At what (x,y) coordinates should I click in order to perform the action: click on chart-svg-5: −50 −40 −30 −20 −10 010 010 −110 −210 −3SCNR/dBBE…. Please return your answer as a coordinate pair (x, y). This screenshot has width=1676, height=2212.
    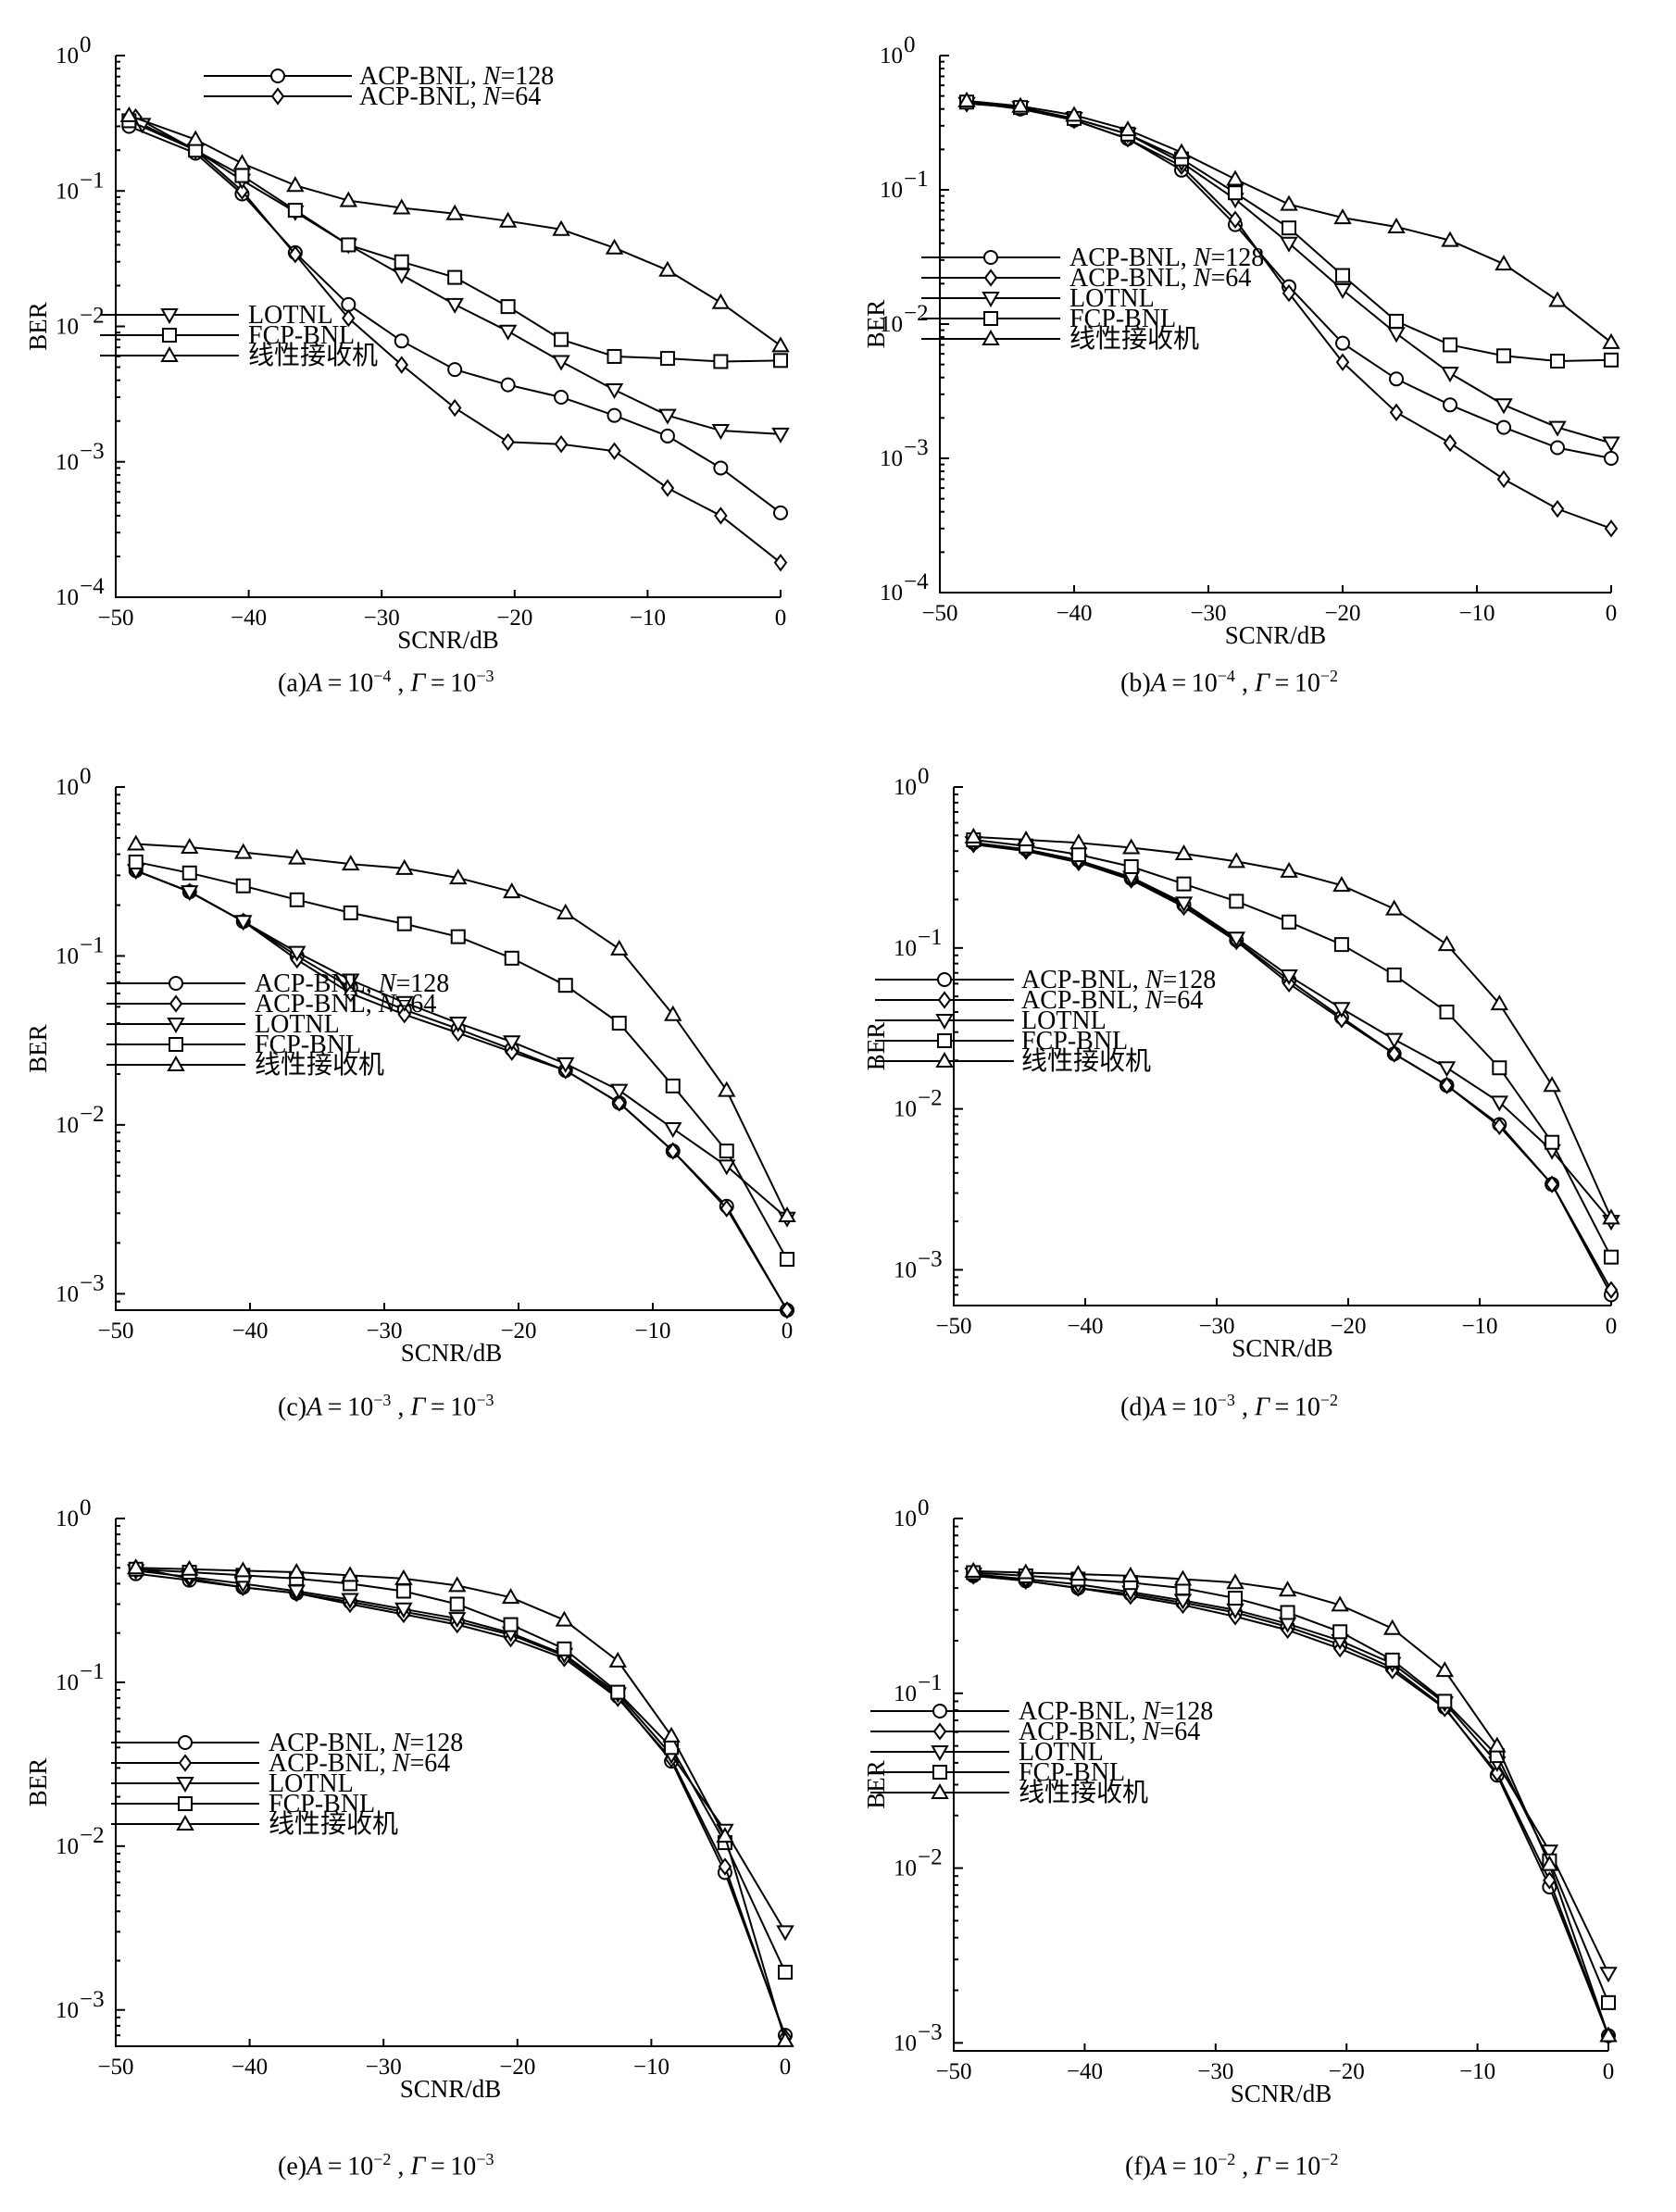
    Looking at the image, I should click on (1240, 1801).